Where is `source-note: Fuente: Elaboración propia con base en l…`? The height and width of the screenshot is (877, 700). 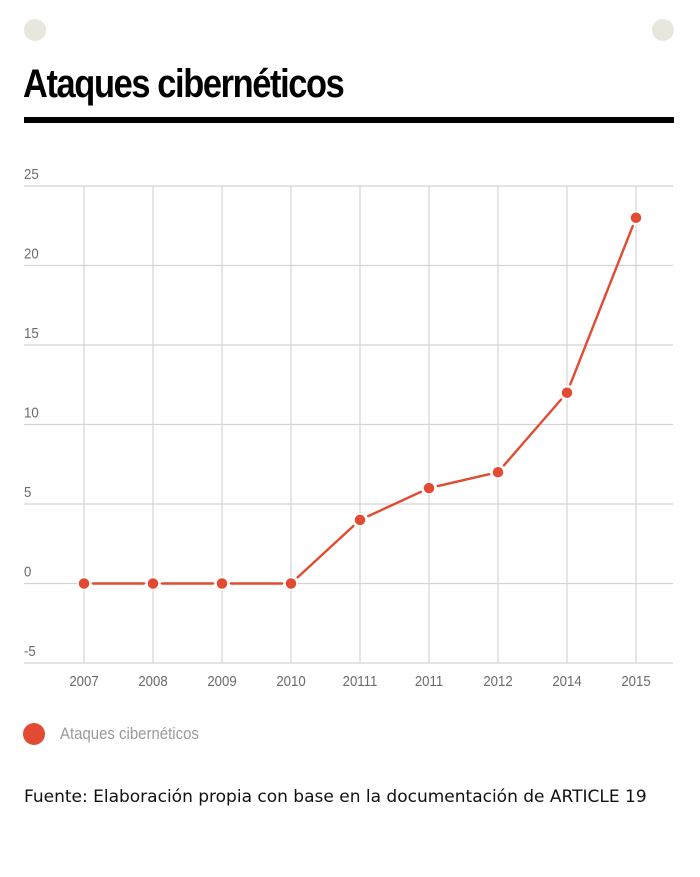 source-note: Fuente: Elaboración propia con base en l… is located at coordinates (335, 797).